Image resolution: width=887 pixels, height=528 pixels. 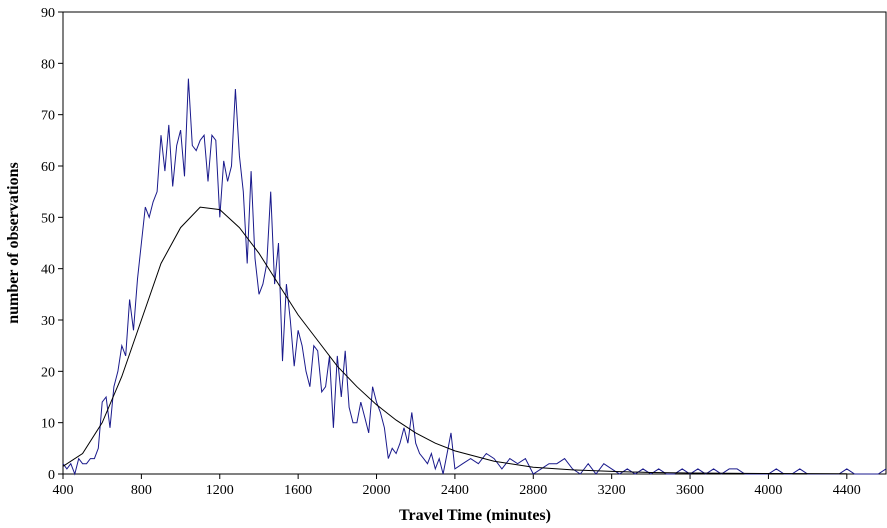 What do you see at coordinates (48, 321) in the screenshot?
I see `y-tick-label: 30` at bounding box center [48, 321].